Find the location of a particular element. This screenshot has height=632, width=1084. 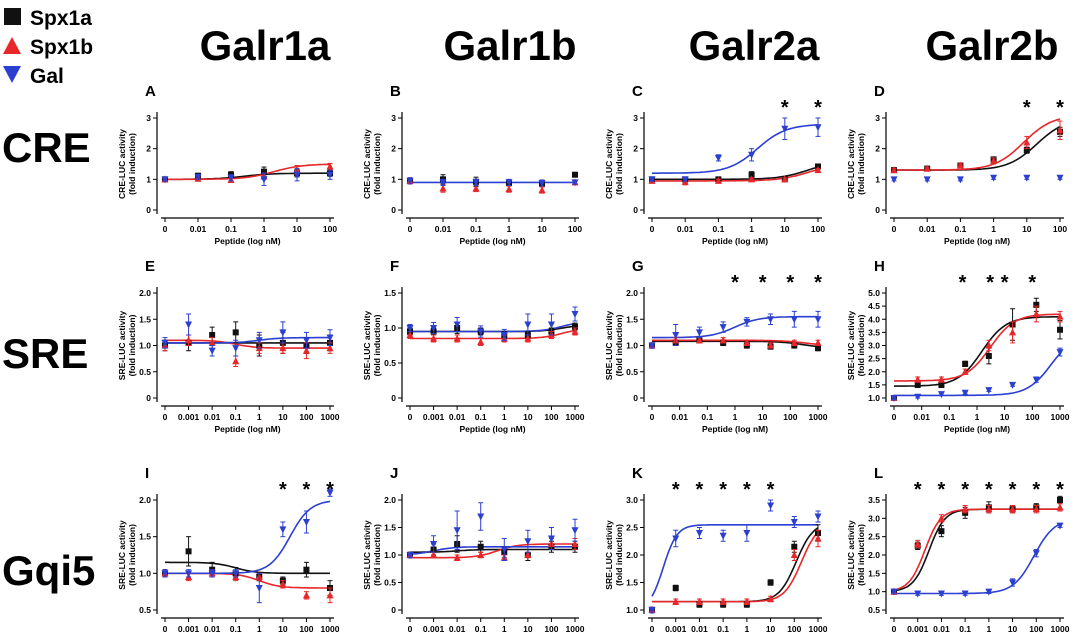

panel-letter: B is located at coordinates (395, 91).